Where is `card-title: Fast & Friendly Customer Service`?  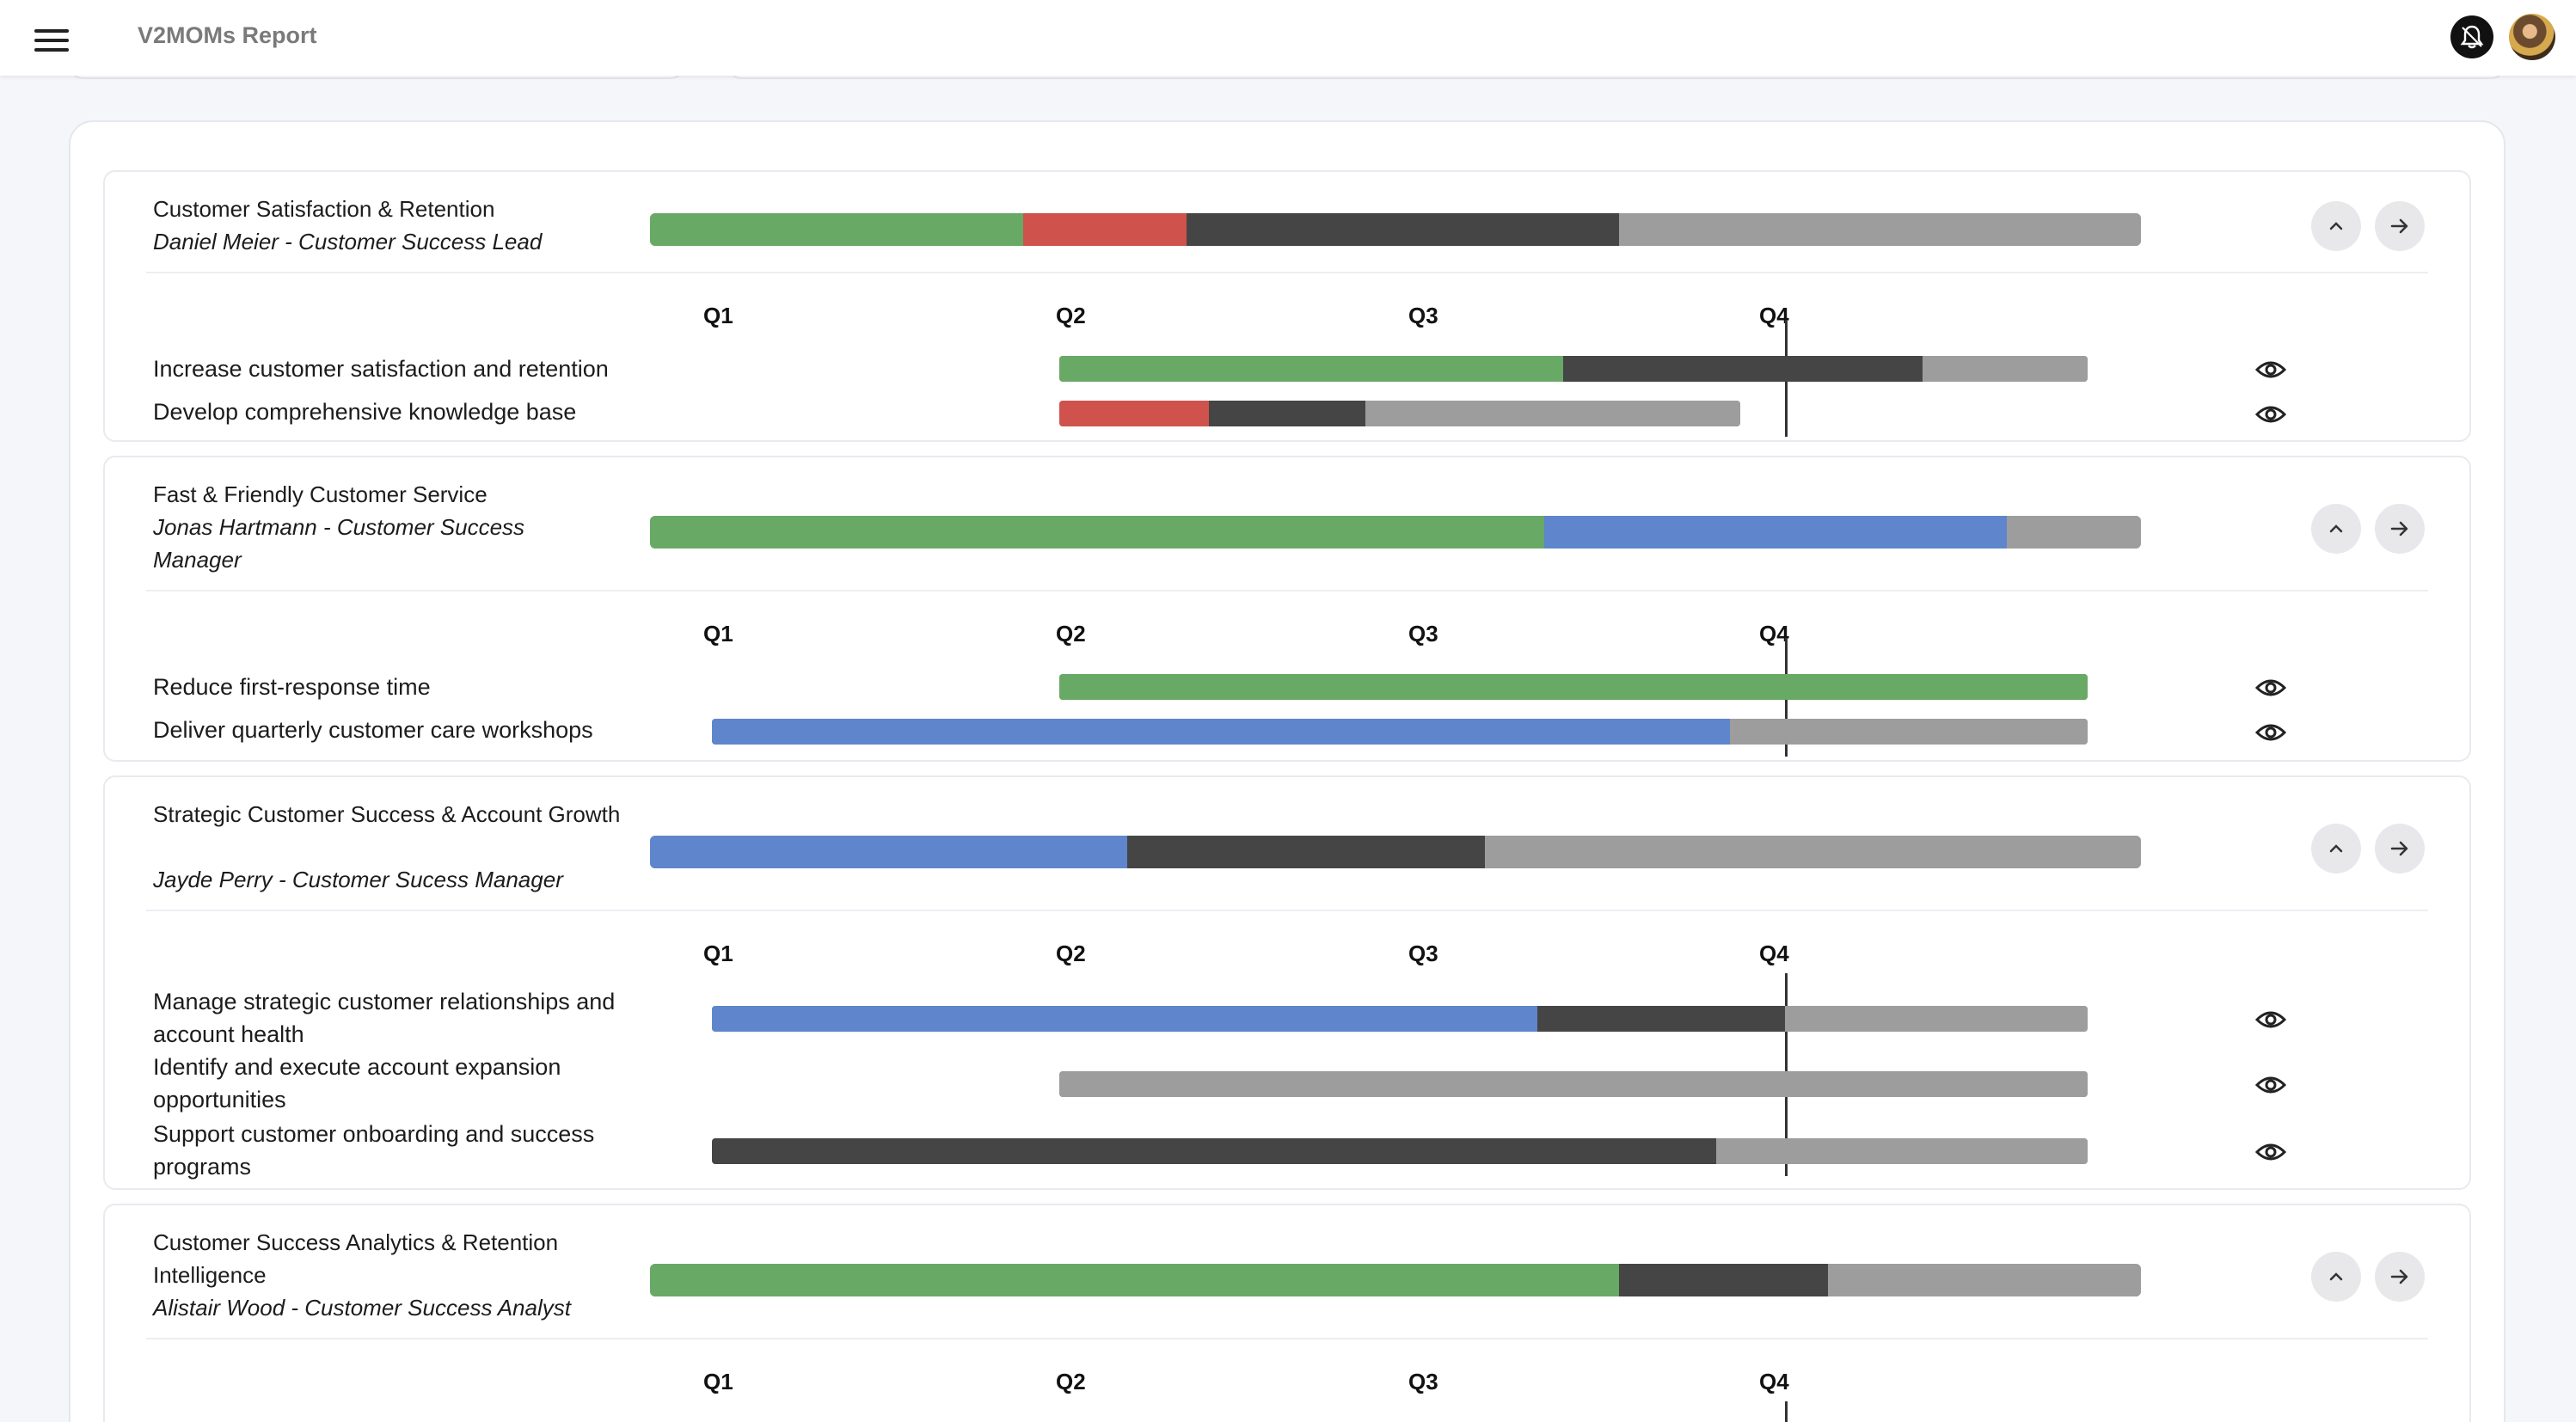
card-title: Fast & Friendly Customer Service is located at coordinates (320, 494).